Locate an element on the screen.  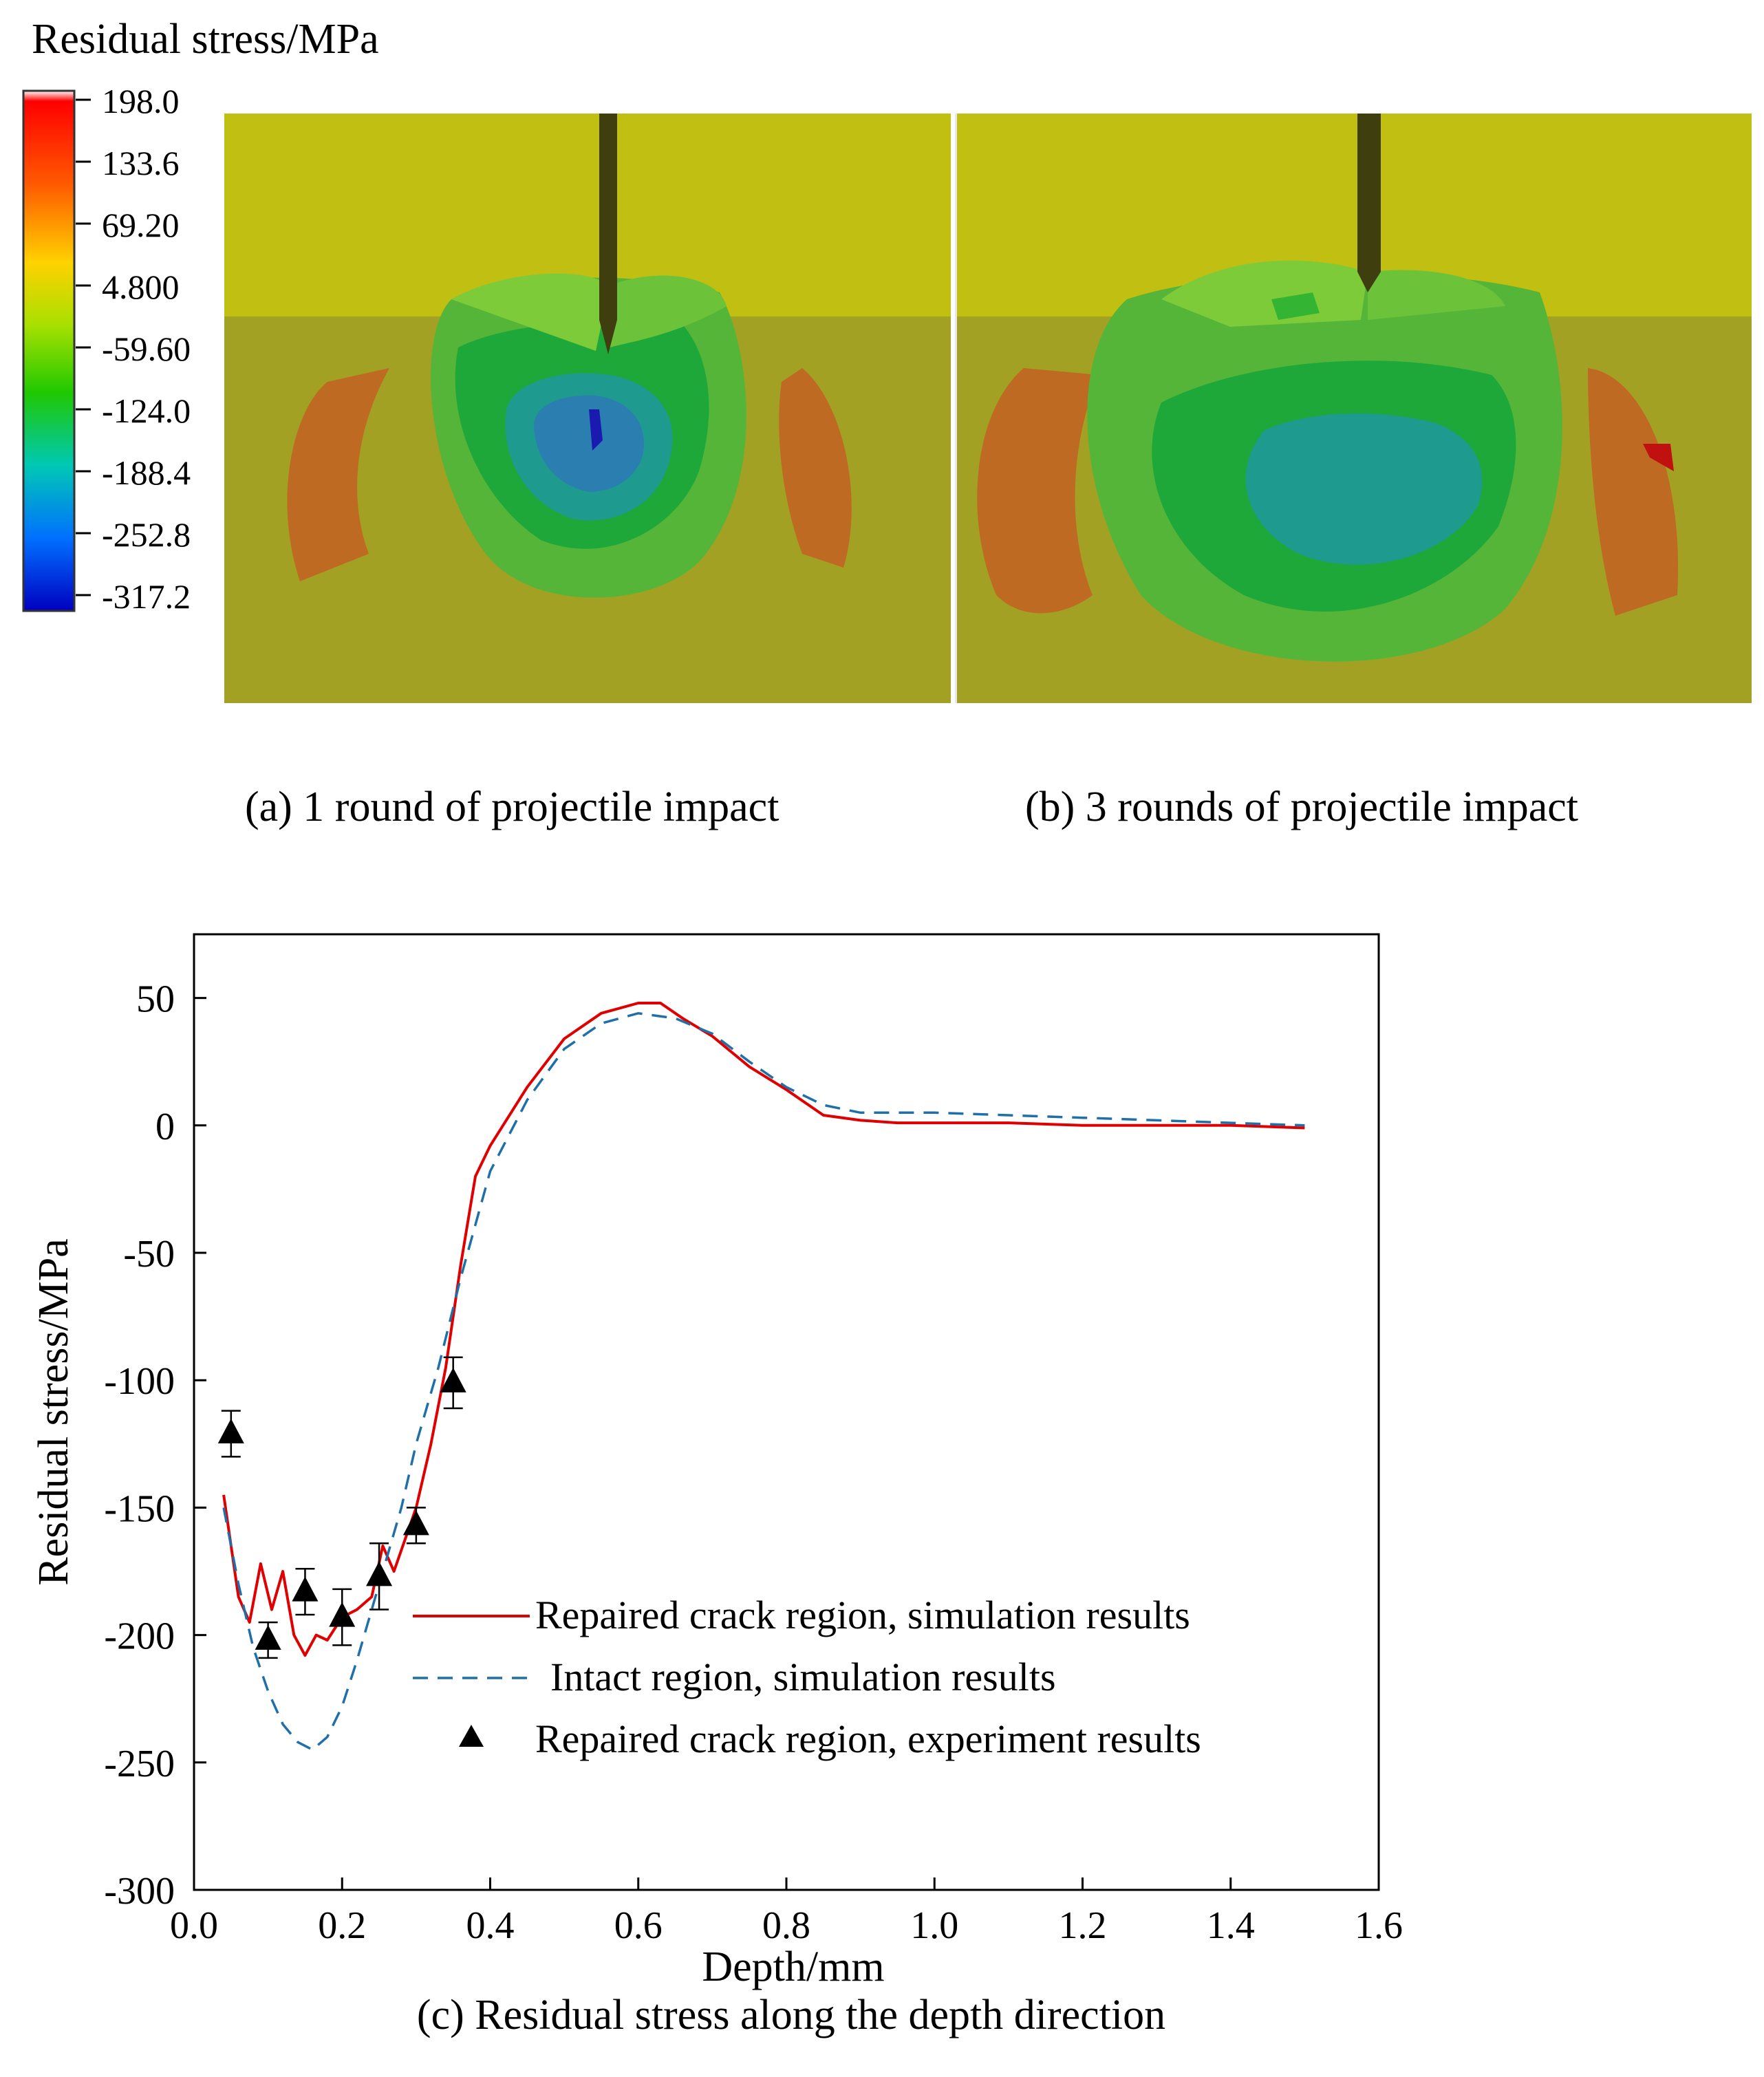
x-axis-label: Depth/mm is located at coordinates (793, 1967).